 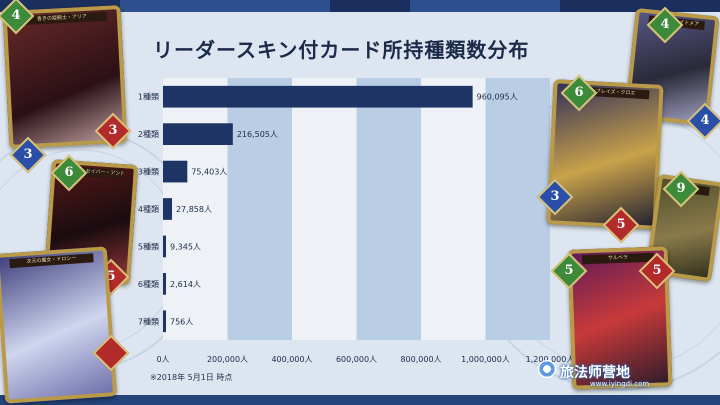 I want to click on category-label: 2種類, so click(x=148, y=134).